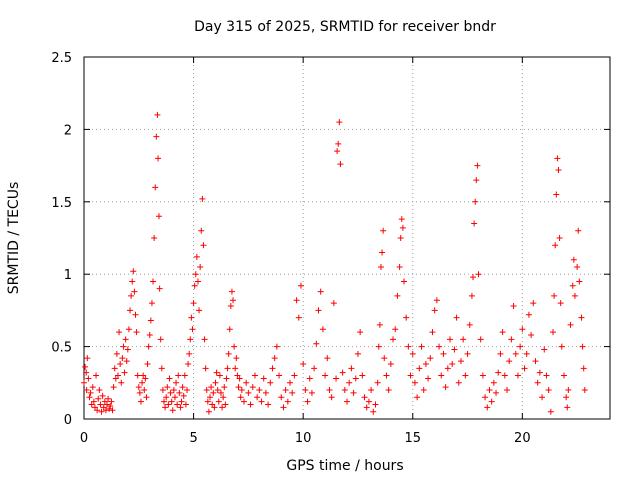 The image size is (640, 480). I want to click on y-tick-label: 1.5, so click(61, 203).